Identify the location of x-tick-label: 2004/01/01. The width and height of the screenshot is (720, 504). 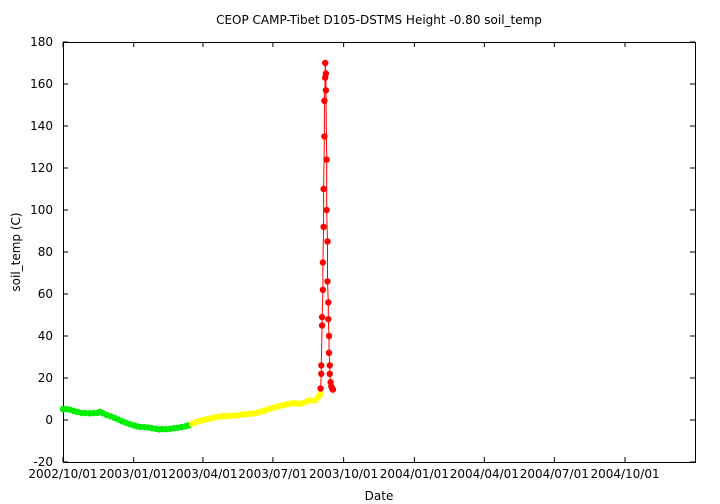
(414, 474).